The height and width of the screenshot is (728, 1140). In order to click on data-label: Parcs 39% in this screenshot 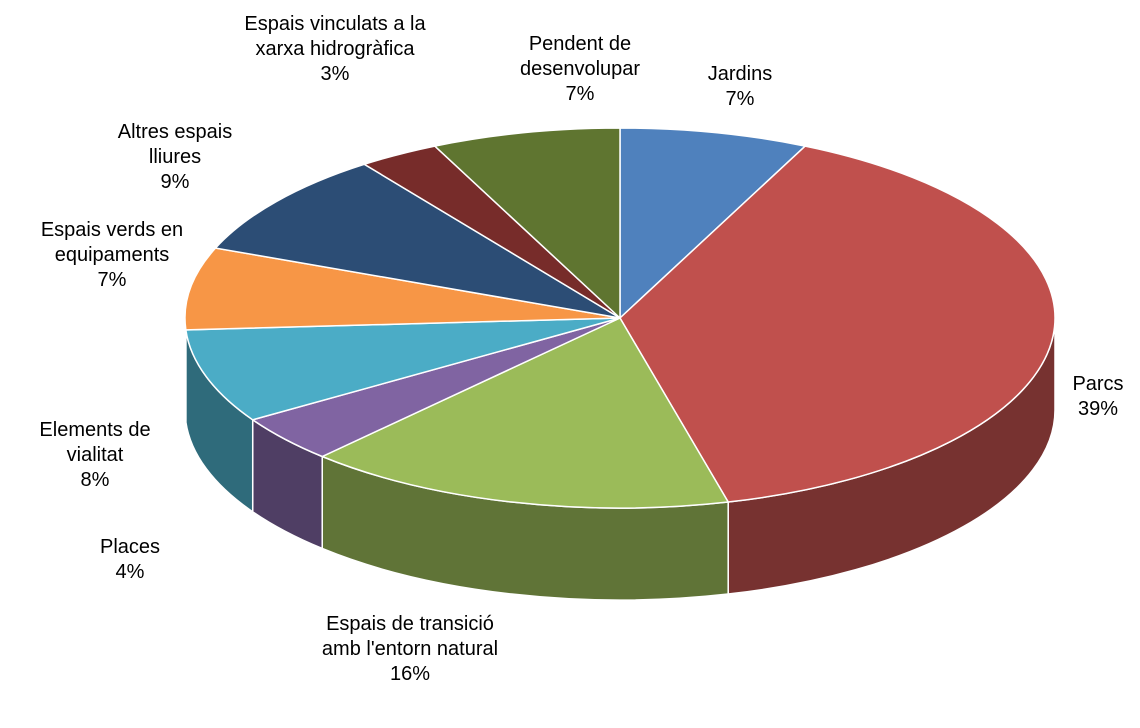, I will do `click(1094, 397)`.